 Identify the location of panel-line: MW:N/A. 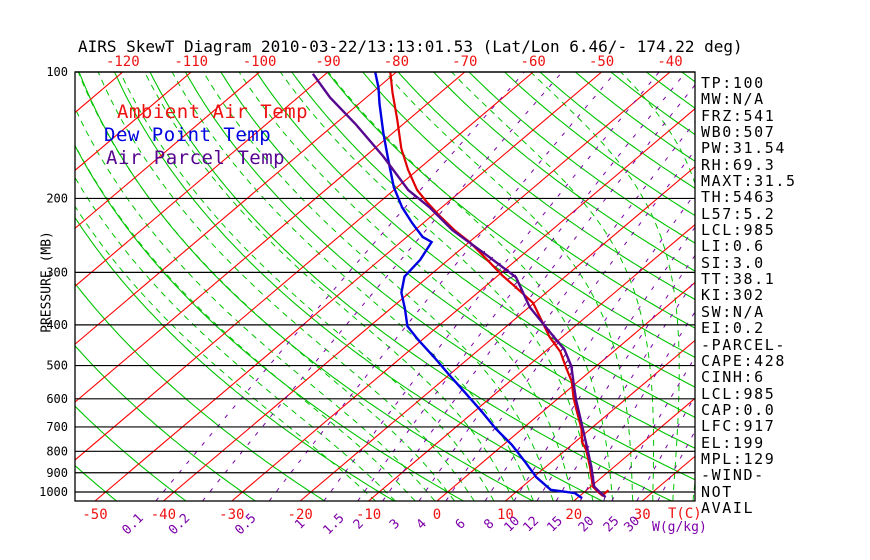
(733, 99).